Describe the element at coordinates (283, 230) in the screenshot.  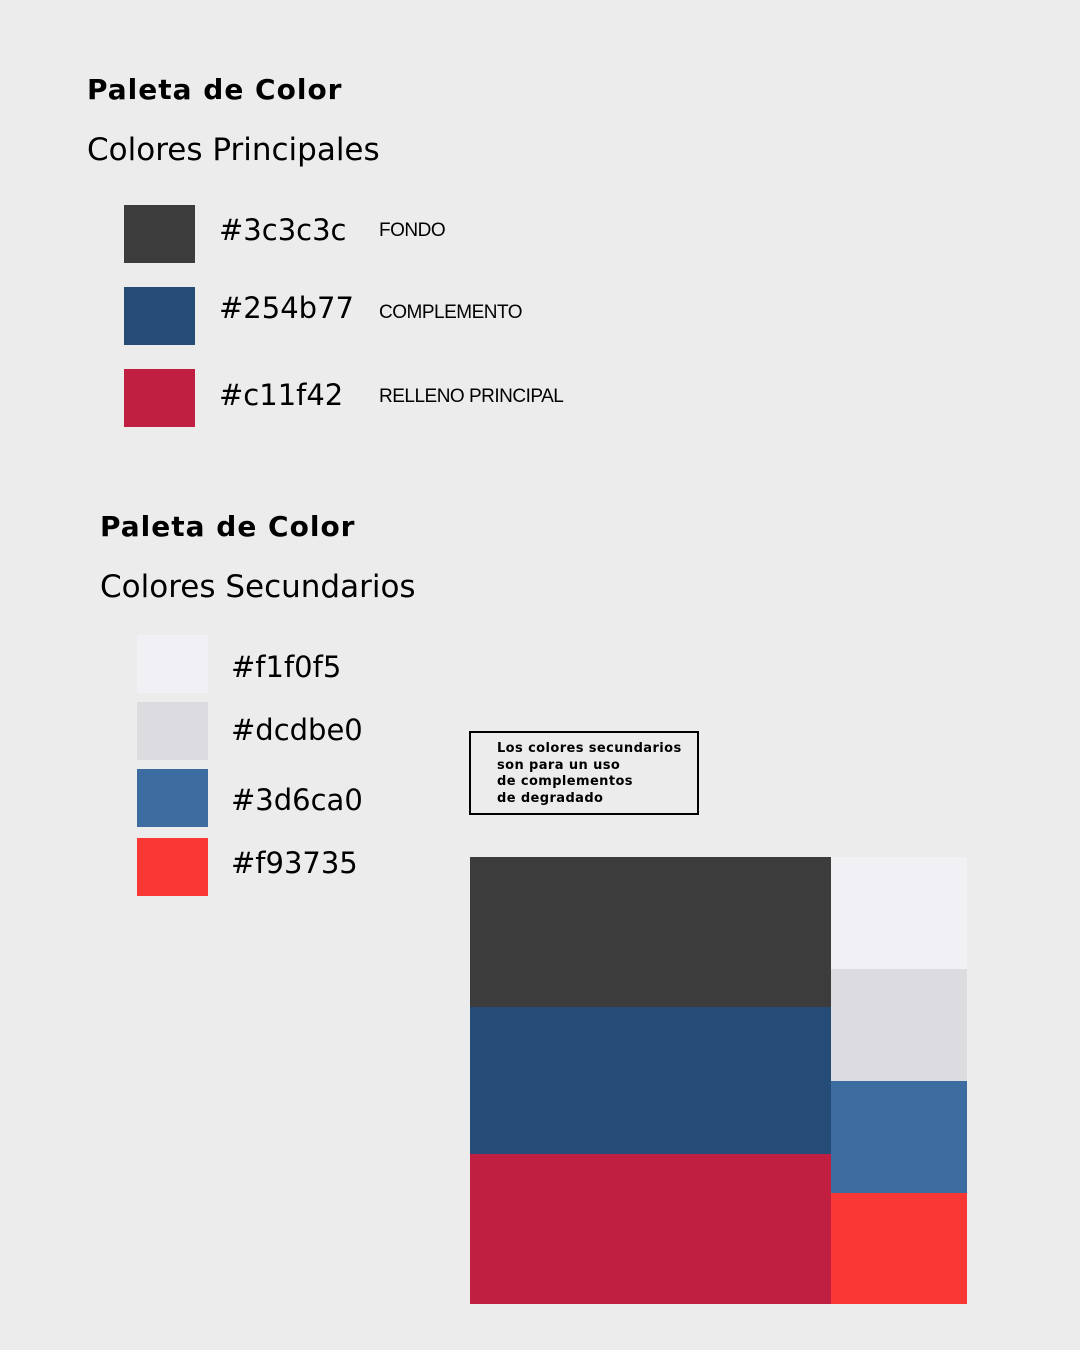
I see `hex-fondo: #3c3c3c` at that location.